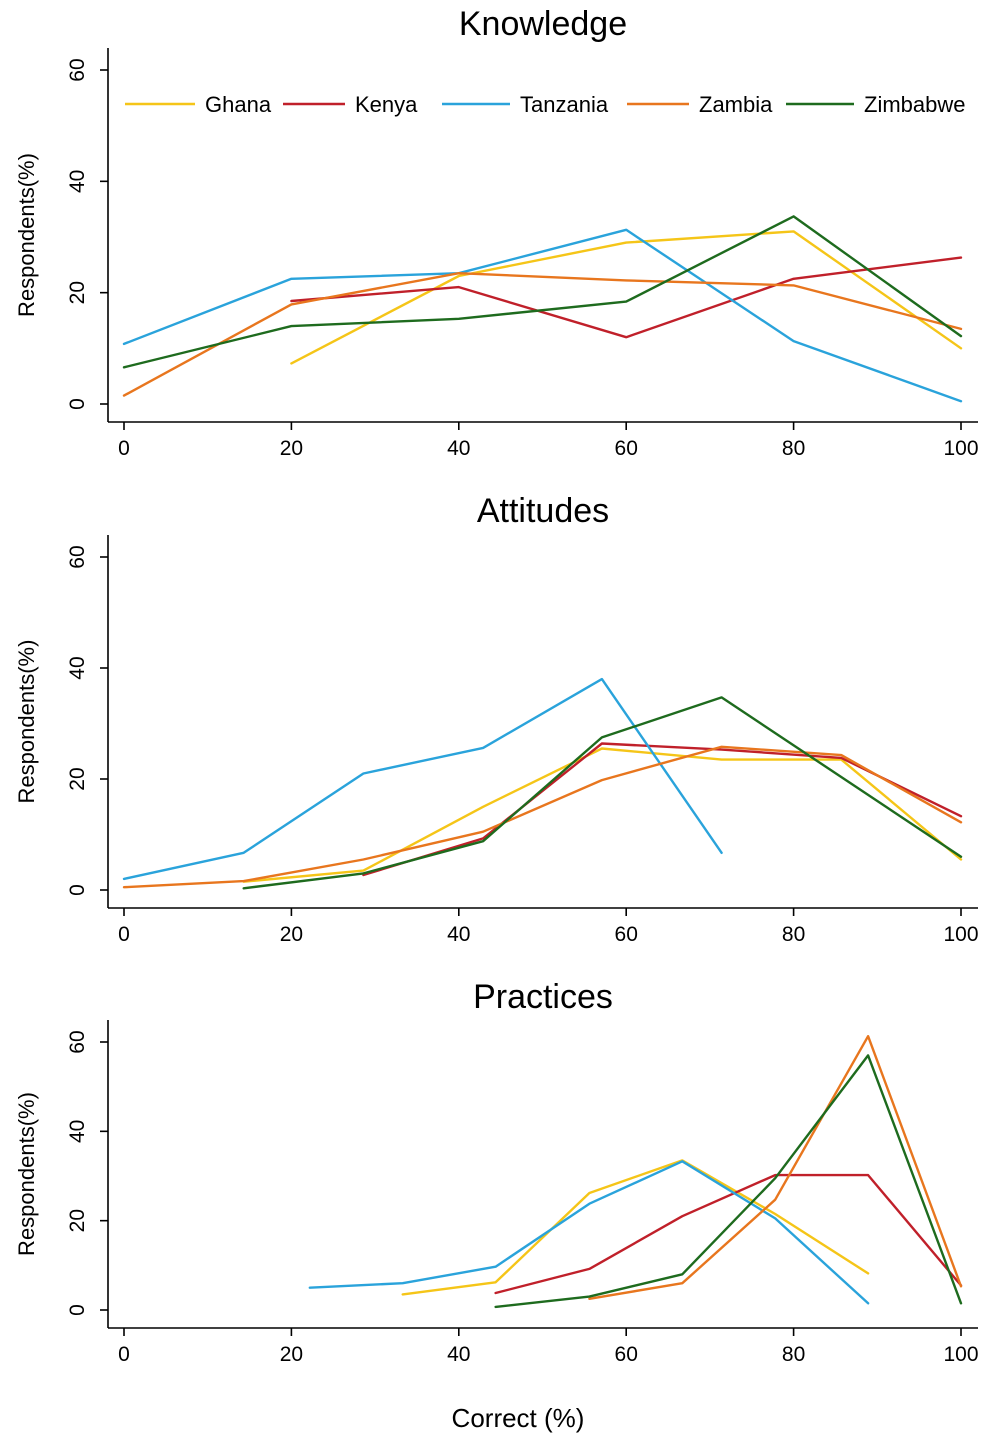 The height and width of the screenshot is (1437, 1005). I want to click on legend-item-tanzania: Tanzania, so click(525, 104).